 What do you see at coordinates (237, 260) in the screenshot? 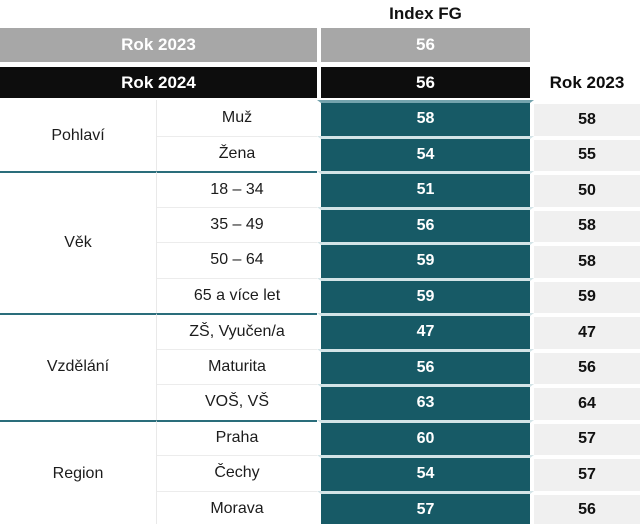
I see `category-label-cell: 50 – 64` at bounding box center [237, 260].